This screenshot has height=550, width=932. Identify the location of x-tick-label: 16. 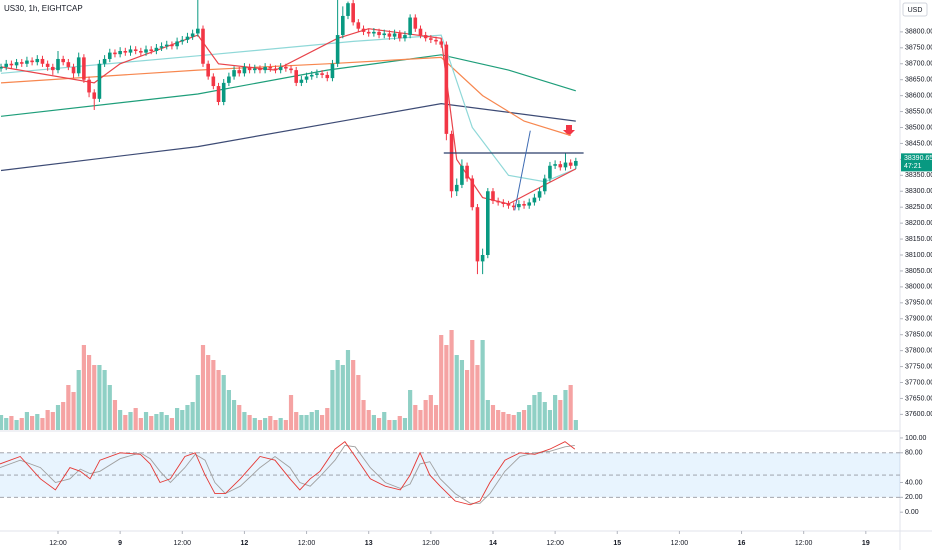
(742, 543).